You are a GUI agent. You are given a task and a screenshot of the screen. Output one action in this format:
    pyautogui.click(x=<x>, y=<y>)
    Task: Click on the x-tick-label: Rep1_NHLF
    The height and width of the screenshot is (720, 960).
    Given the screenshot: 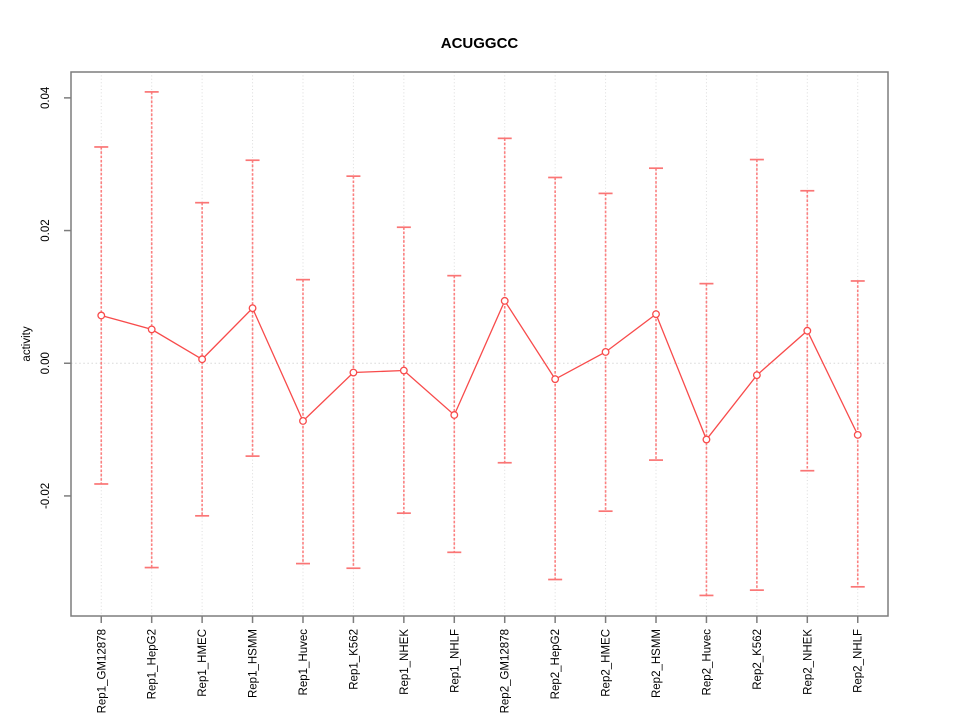 What is the action you would take?
    pyautogui.click(x=455, y=661)
    